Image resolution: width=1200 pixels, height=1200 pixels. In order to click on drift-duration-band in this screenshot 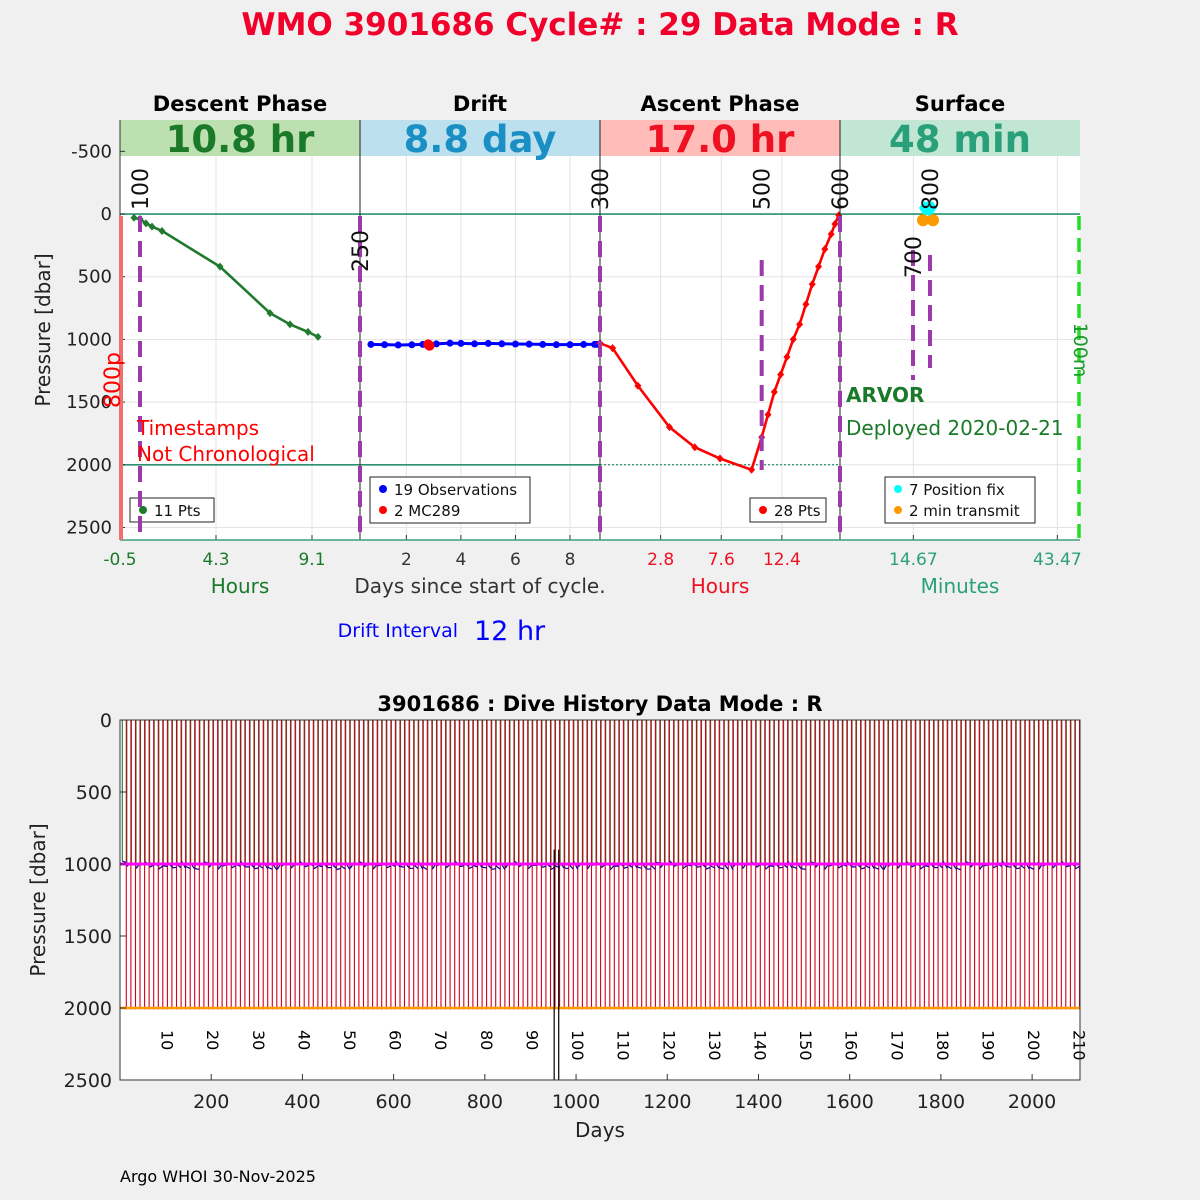, I will do `click(480, 138)`.